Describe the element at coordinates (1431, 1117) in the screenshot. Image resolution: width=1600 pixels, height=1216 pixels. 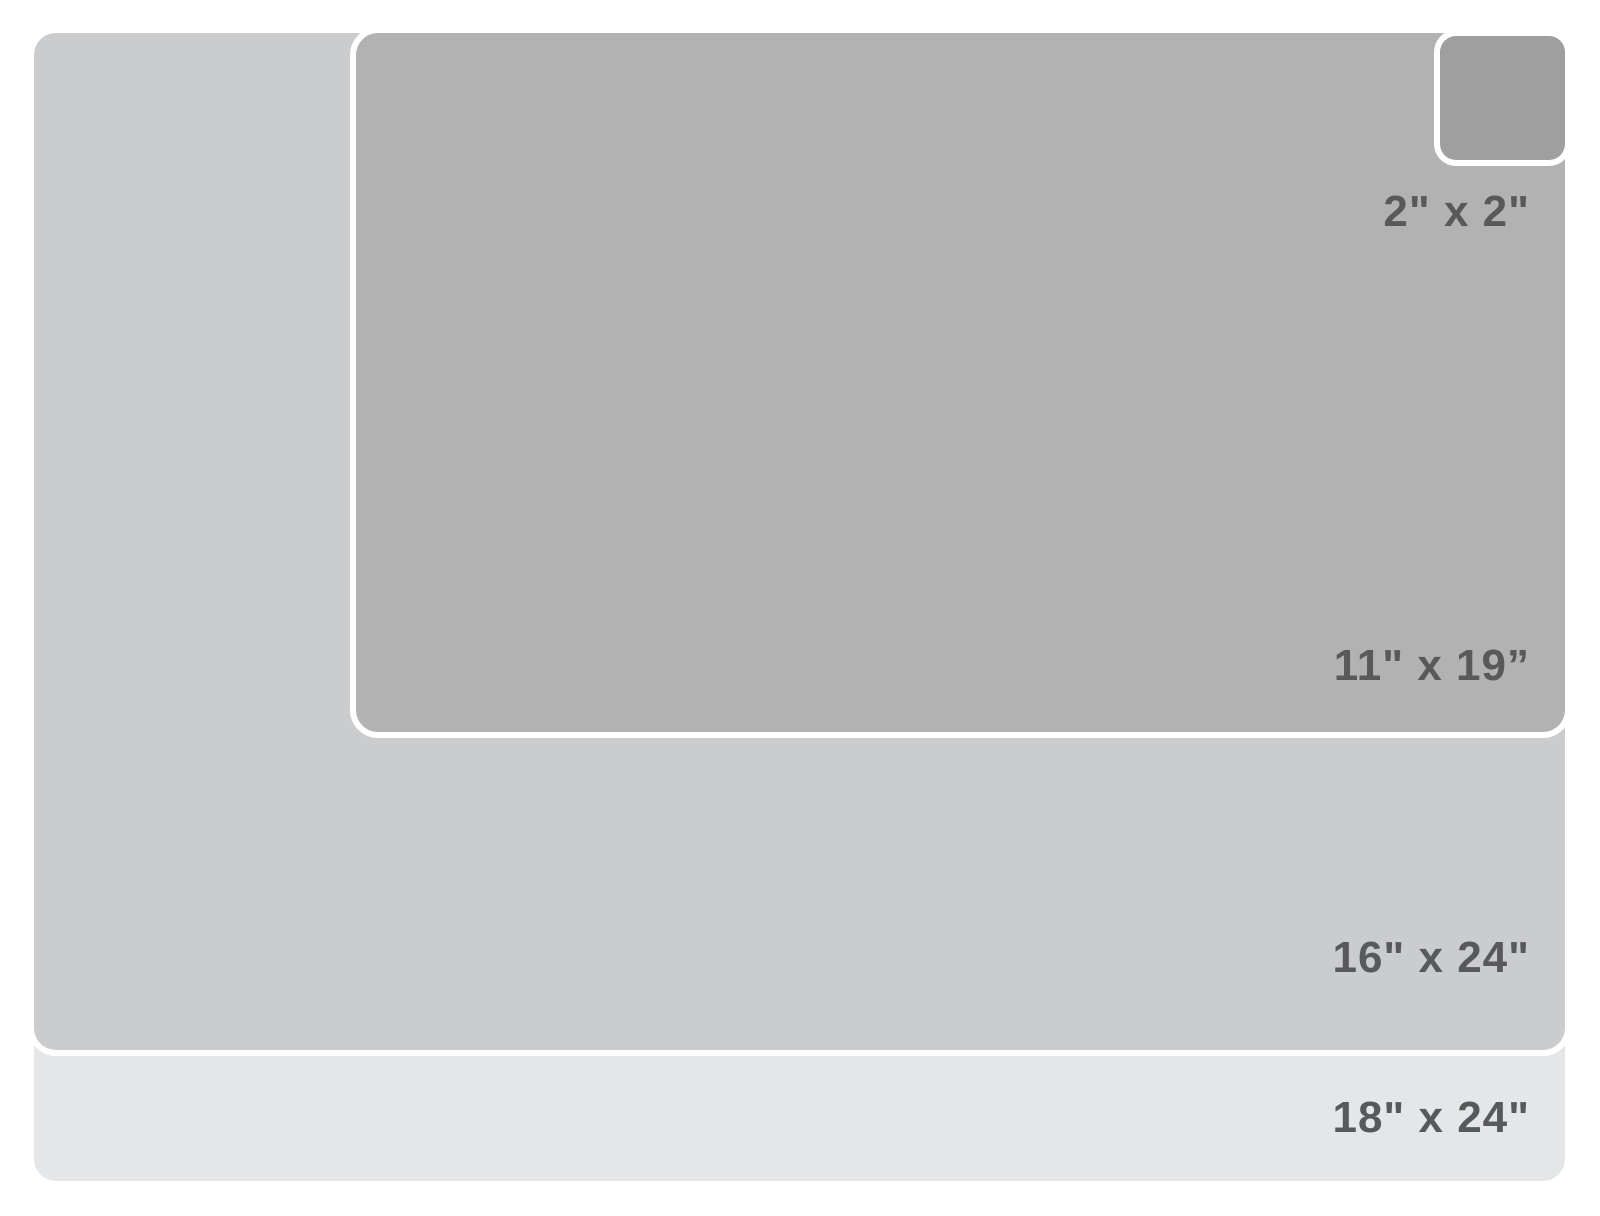
I see `label-18x24: 18" x 24"` at that location.